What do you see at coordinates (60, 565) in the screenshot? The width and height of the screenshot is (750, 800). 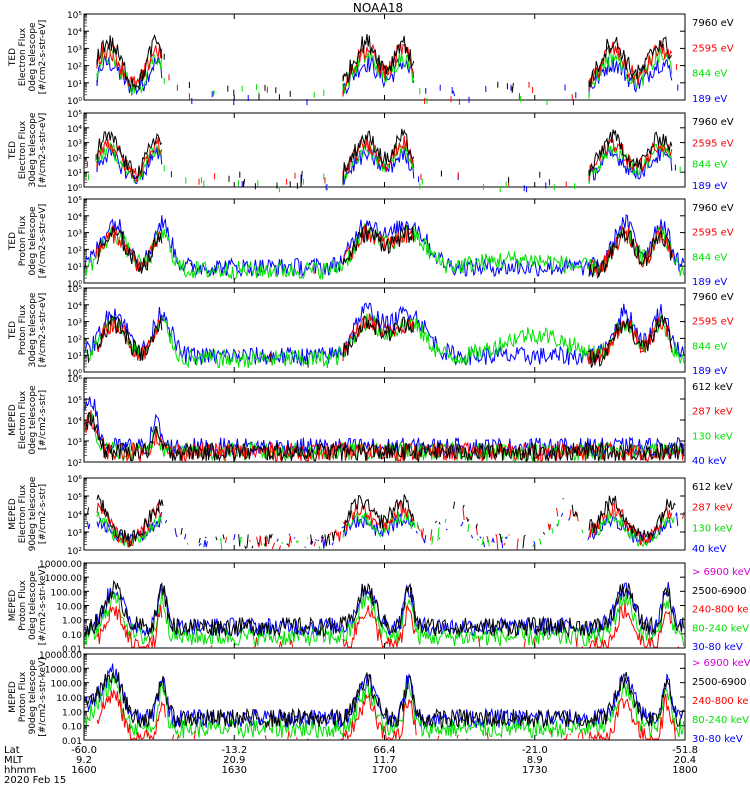 I see `y-tick-label: 10000.00` at bounding box center [60, 565].